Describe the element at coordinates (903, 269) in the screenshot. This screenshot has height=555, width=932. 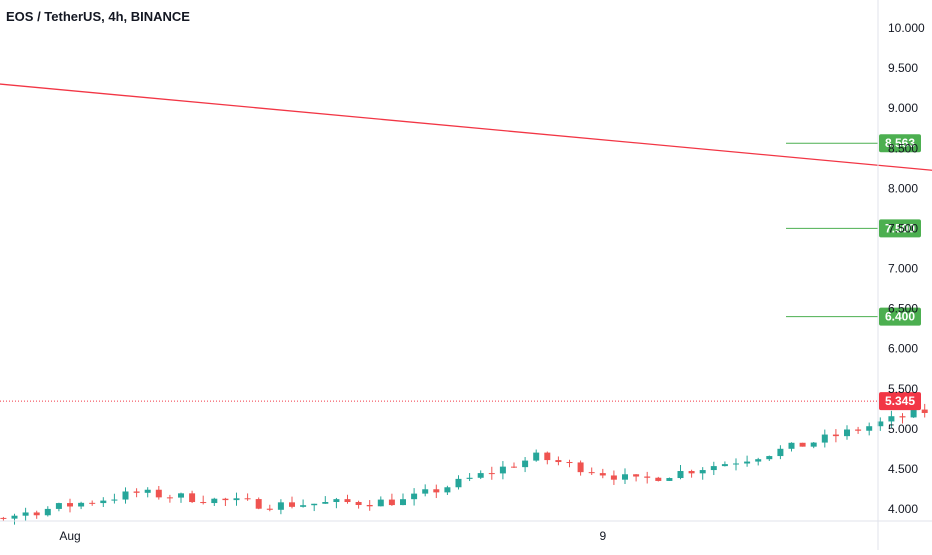
I see `y-tick-label: 7.000` at that location.